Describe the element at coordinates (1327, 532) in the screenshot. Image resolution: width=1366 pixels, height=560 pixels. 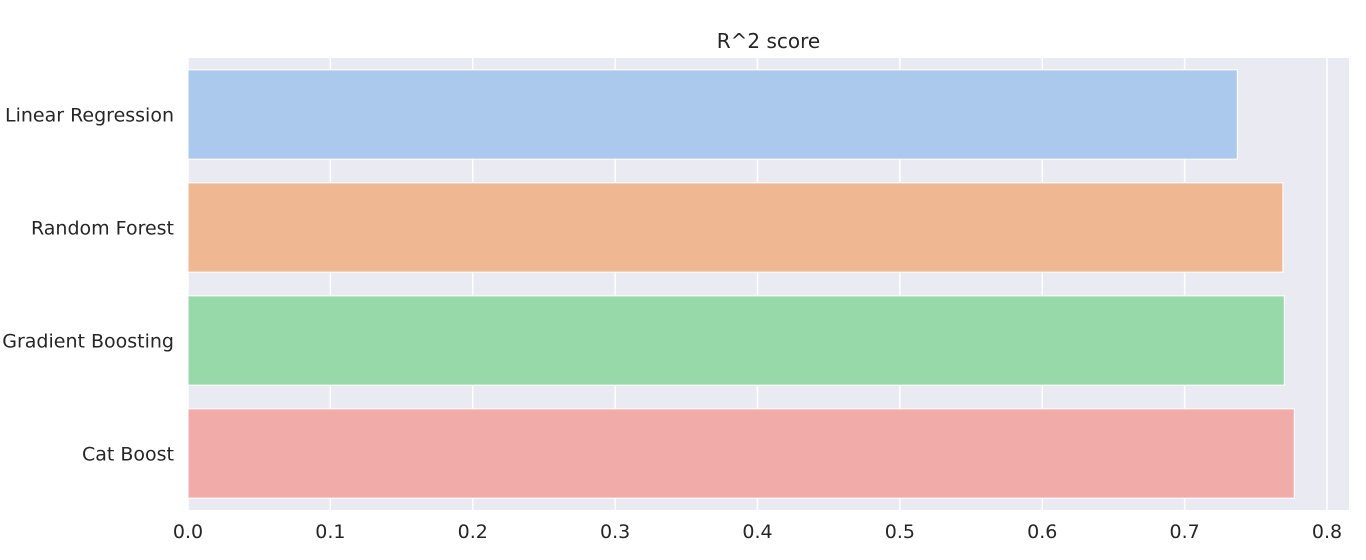
I see `x-tick-label: 0.8` at that location.